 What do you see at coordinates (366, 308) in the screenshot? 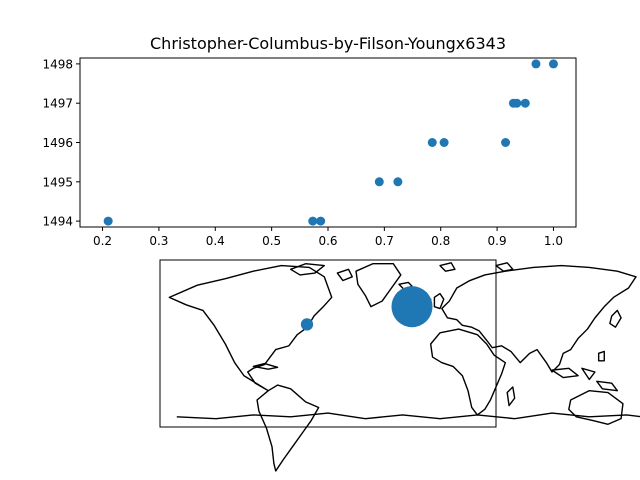
I see `map-bubbles` at bounding box center [366, 308].